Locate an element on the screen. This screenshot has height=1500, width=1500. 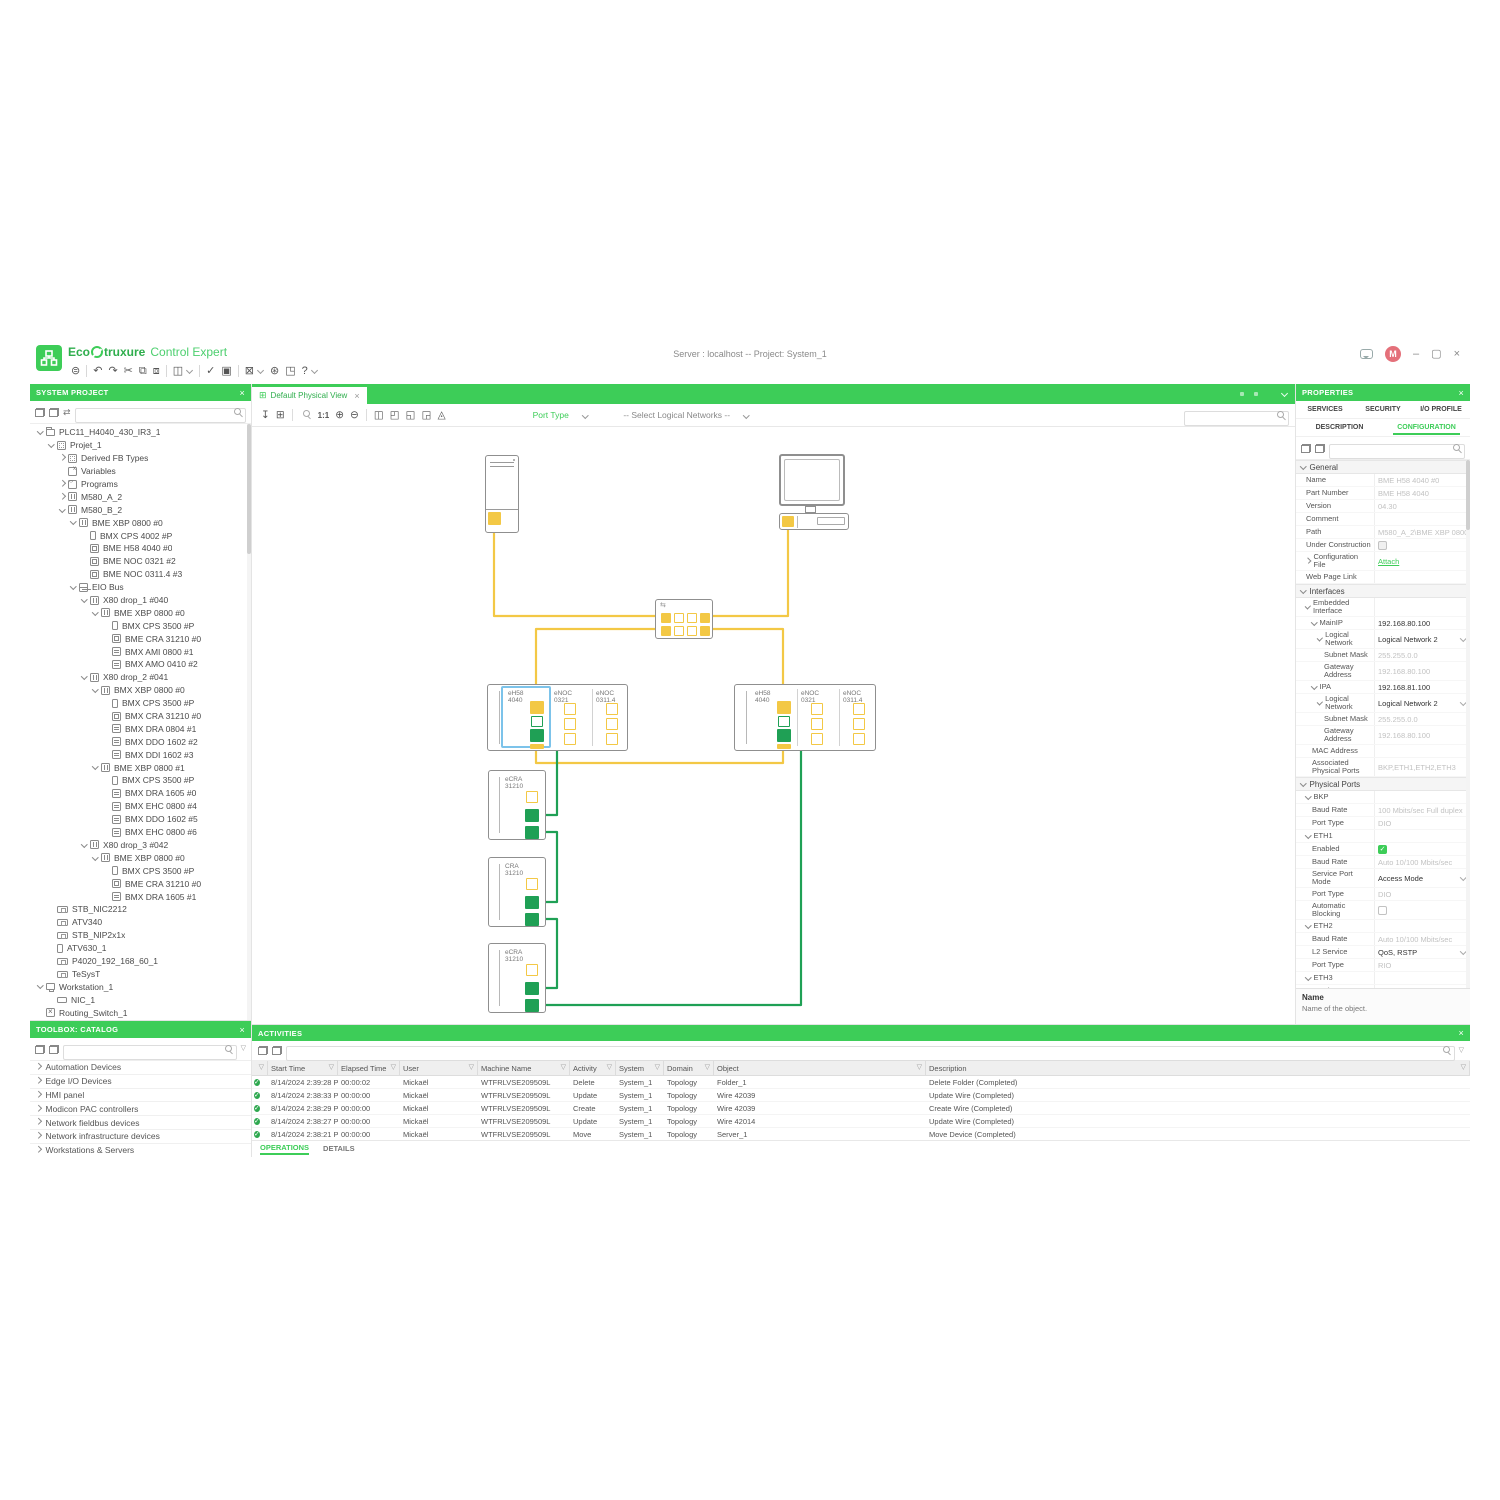
tree-item: P4020_192_168_60_1 is located at coordinates (140, 961).